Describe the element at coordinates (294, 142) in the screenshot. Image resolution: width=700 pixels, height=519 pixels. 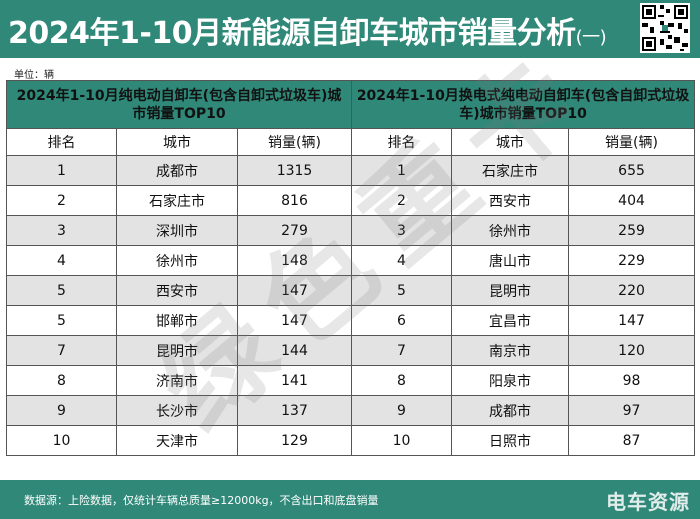
I see `left-col-sales-header: 销量(辆)` at that location.